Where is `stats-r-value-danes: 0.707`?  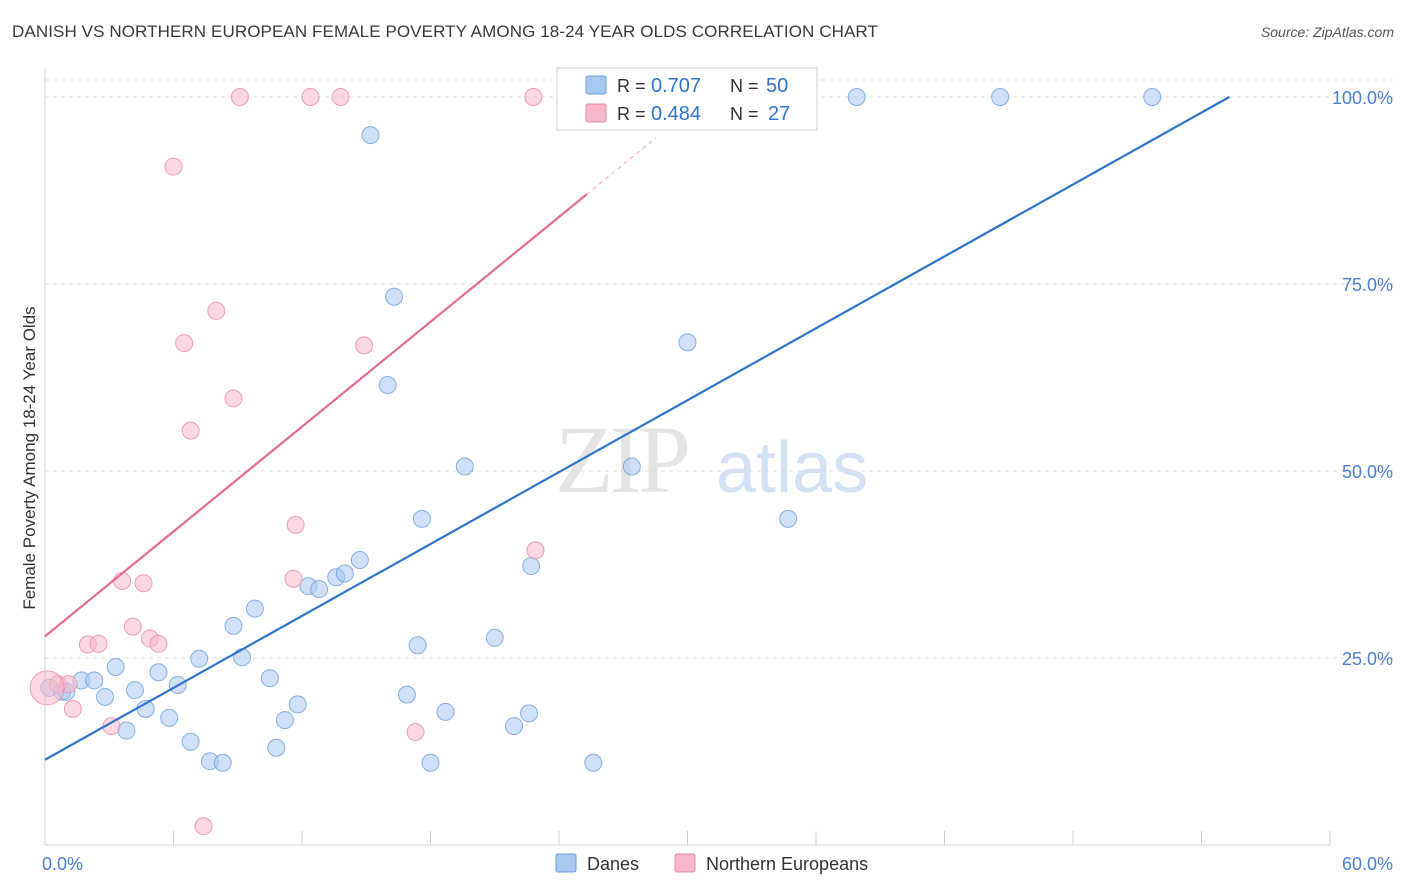 stats-r-value-danes: 0.707 is located at coordinates (676, 86).